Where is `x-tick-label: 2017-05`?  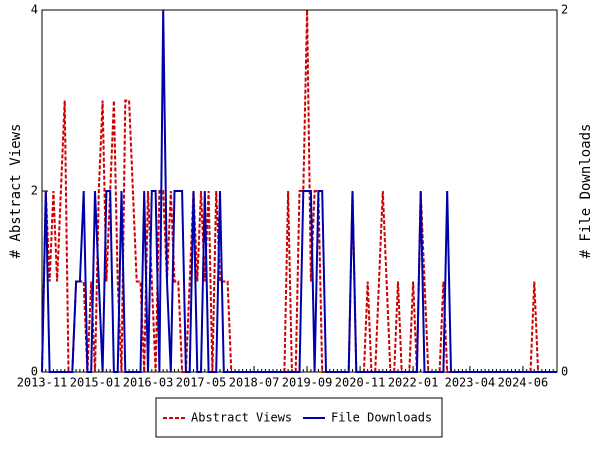
x-tick-label: 2017-05 is located at coordinates (201, 383).